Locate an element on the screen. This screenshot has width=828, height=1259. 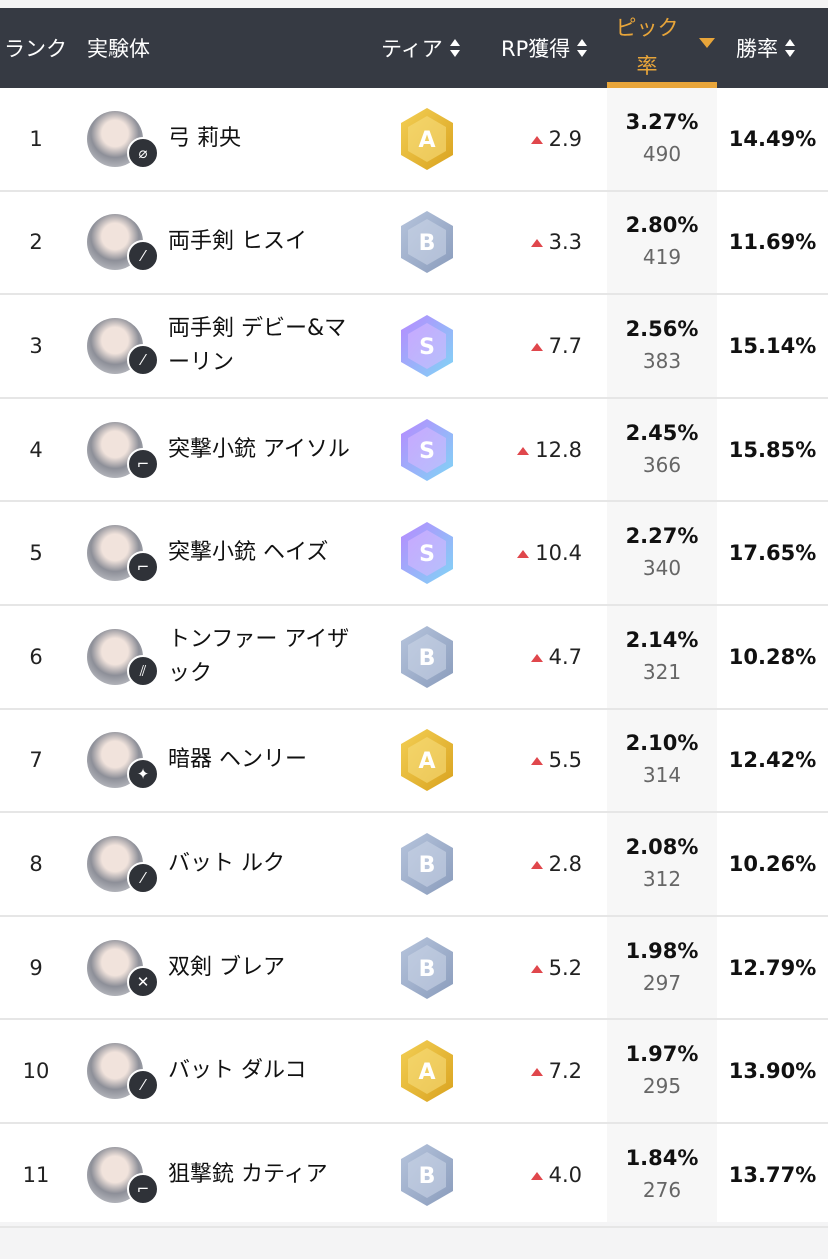
rp-value: 2.9 is located at coordinates (565, 138).